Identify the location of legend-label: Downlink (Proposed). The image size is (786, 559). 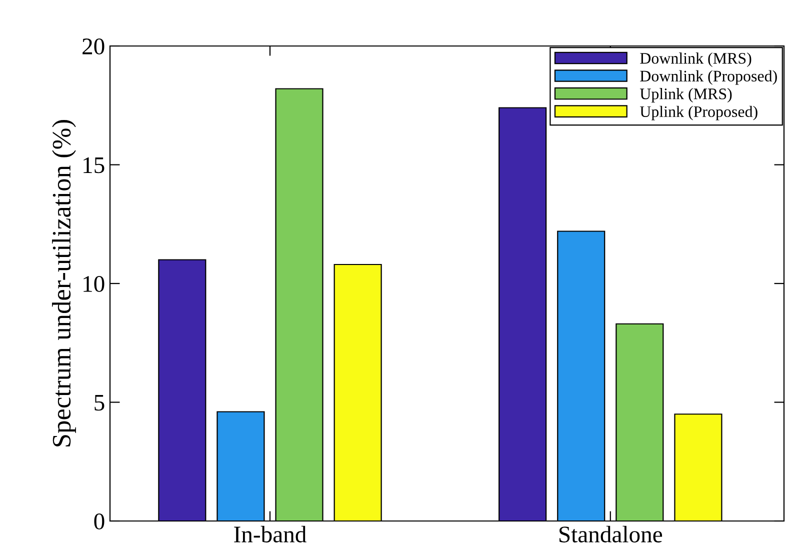
(708, 77).